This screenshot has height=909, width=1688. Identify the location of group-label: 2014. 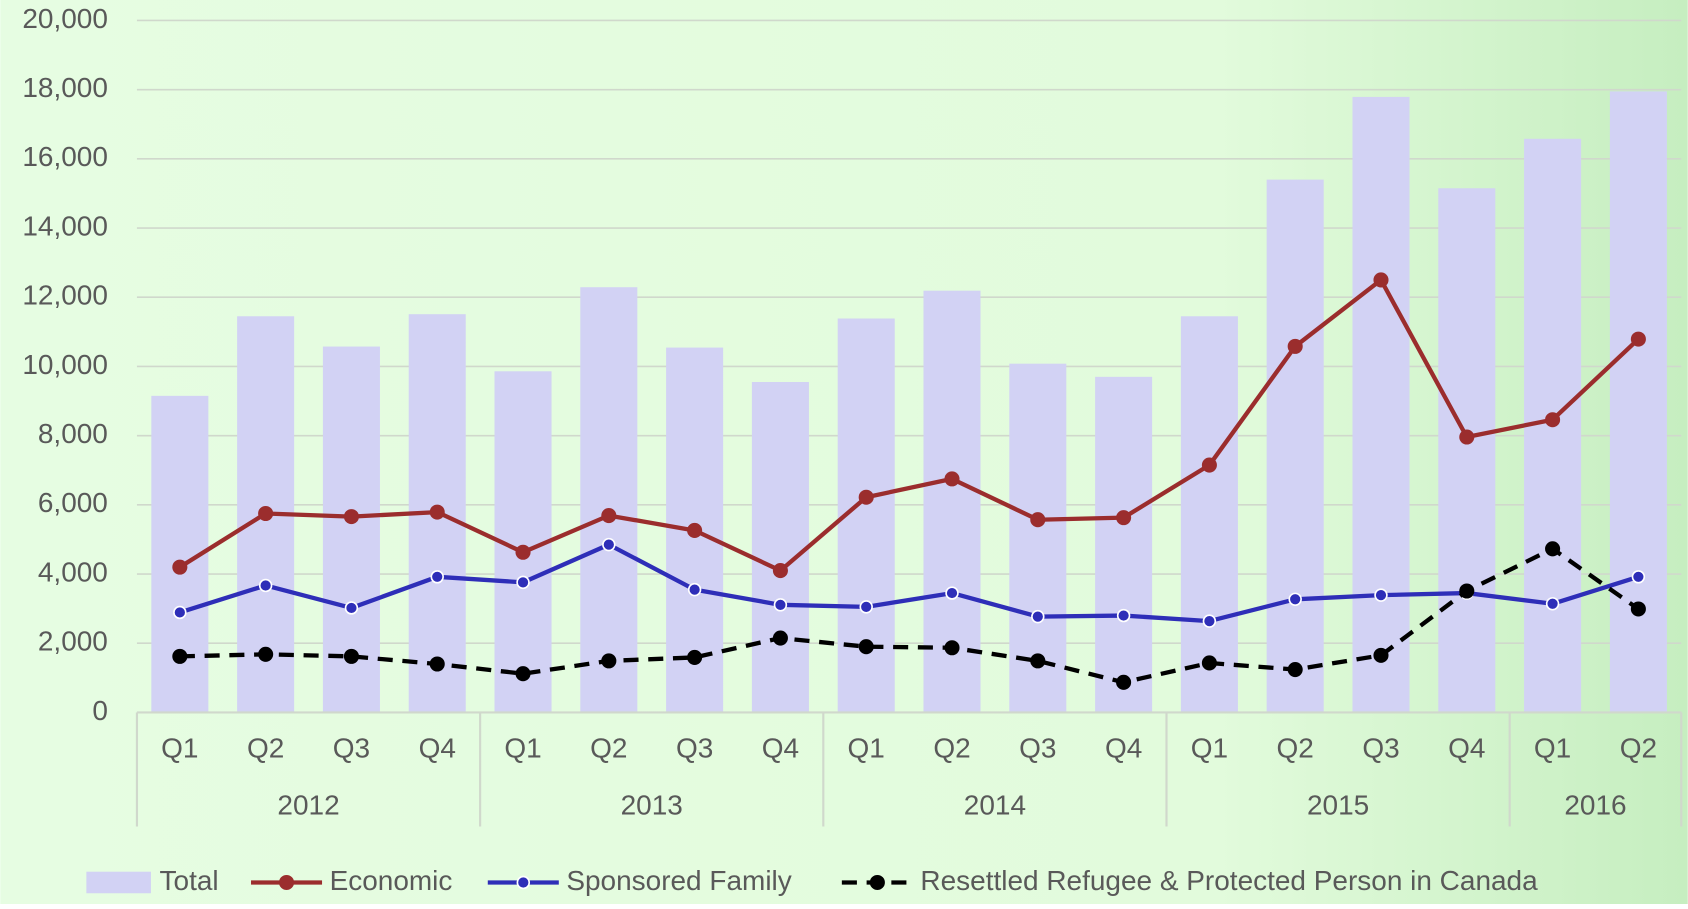
(995, 805).